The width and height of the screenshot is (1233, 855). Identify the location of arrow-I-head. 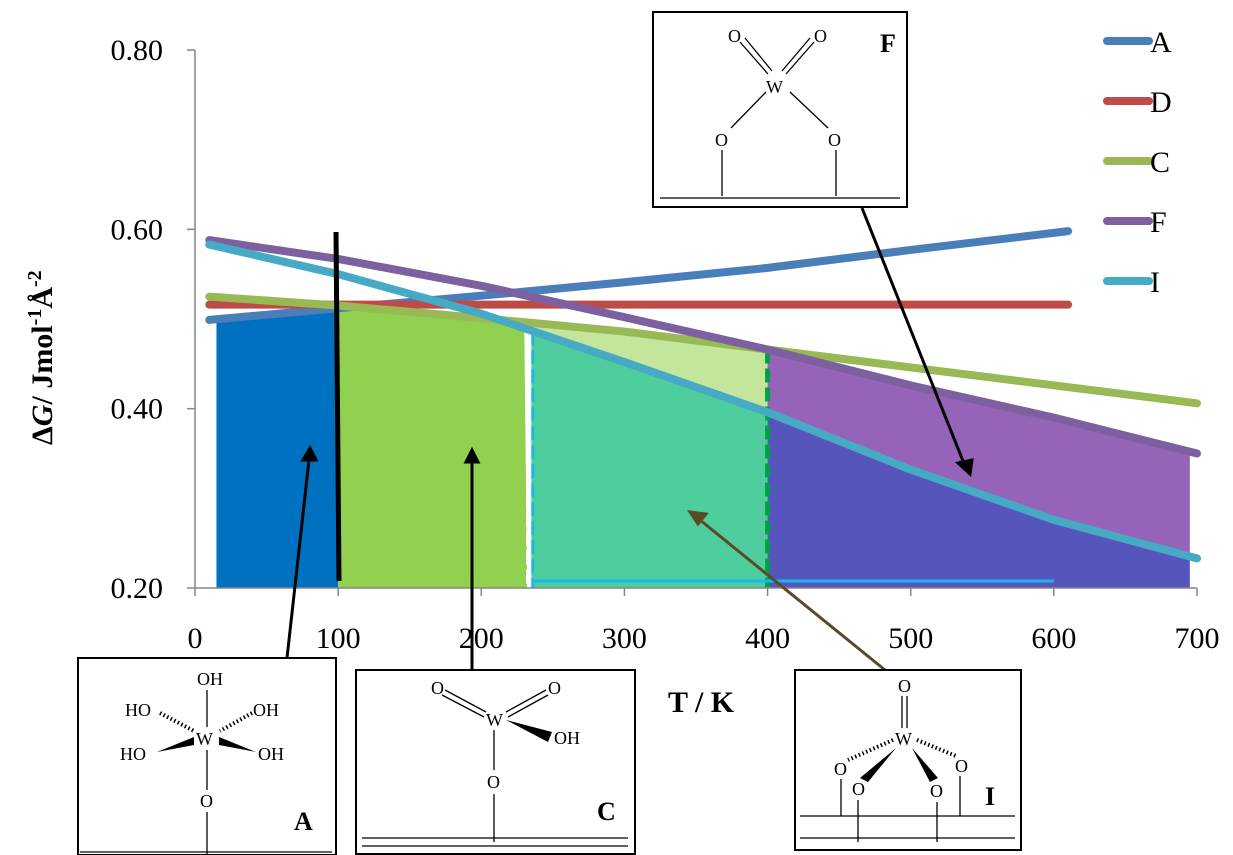
(697, 518).